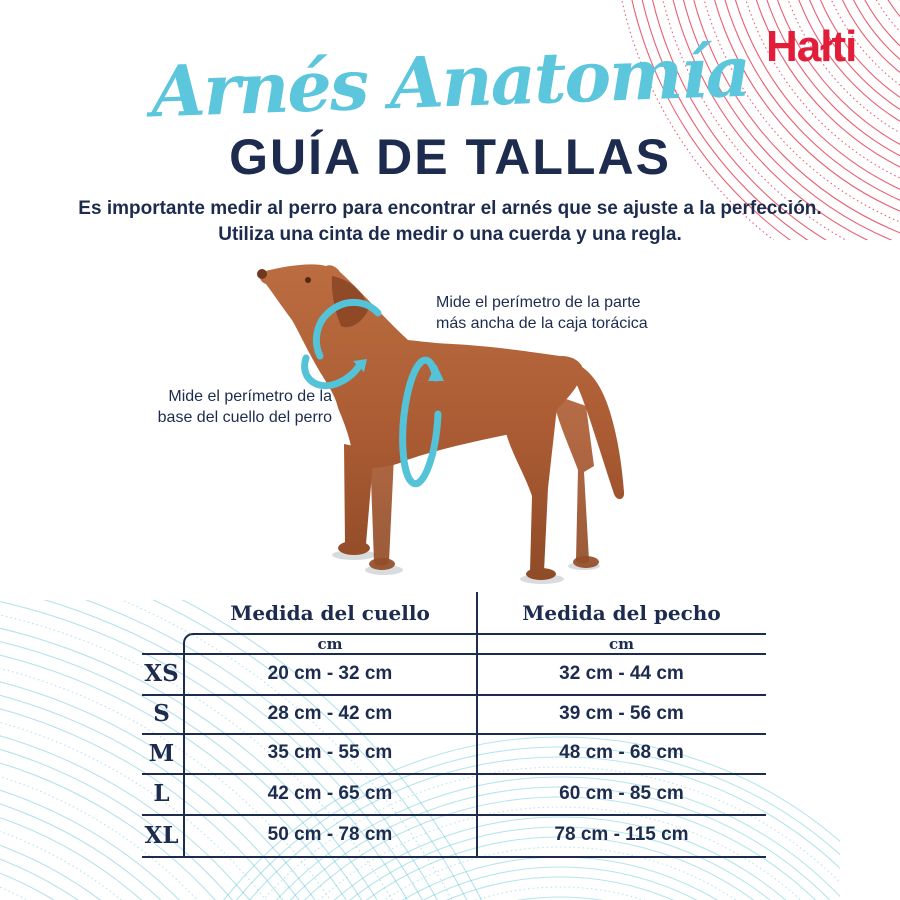 The height and width of the screenshot is (900, 900). I want to click on table-row-m: M 35 cm - 55 cm 48 cm - 68 cm, so click(453, 753).